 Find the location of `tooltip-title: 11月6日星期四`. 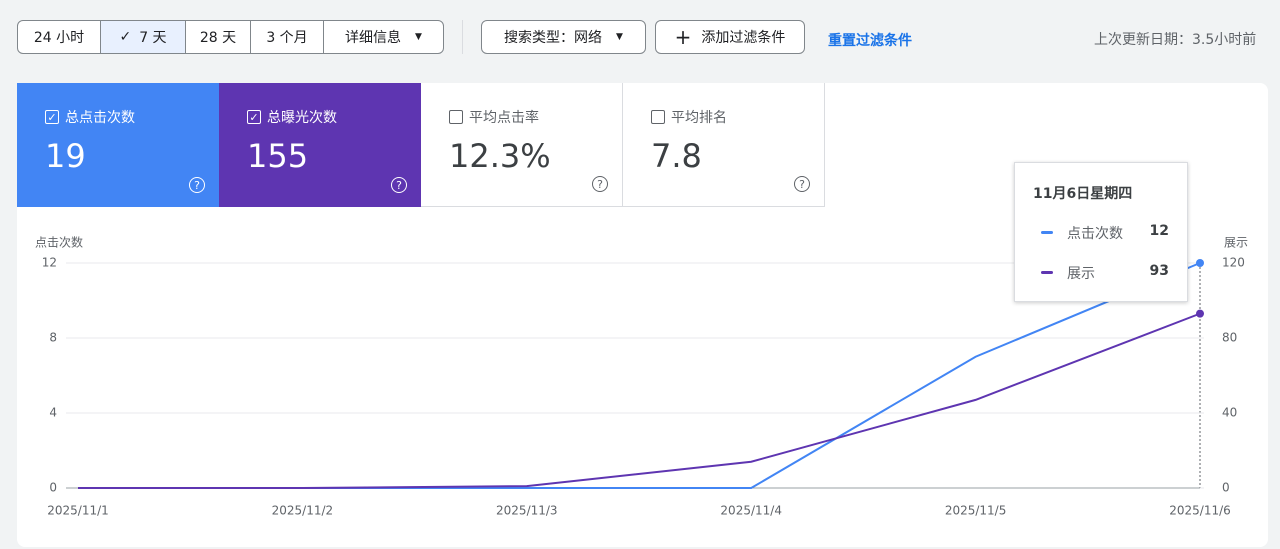

tooltip-title: 11月6日星期四 is located at coordinates (1083, 194).